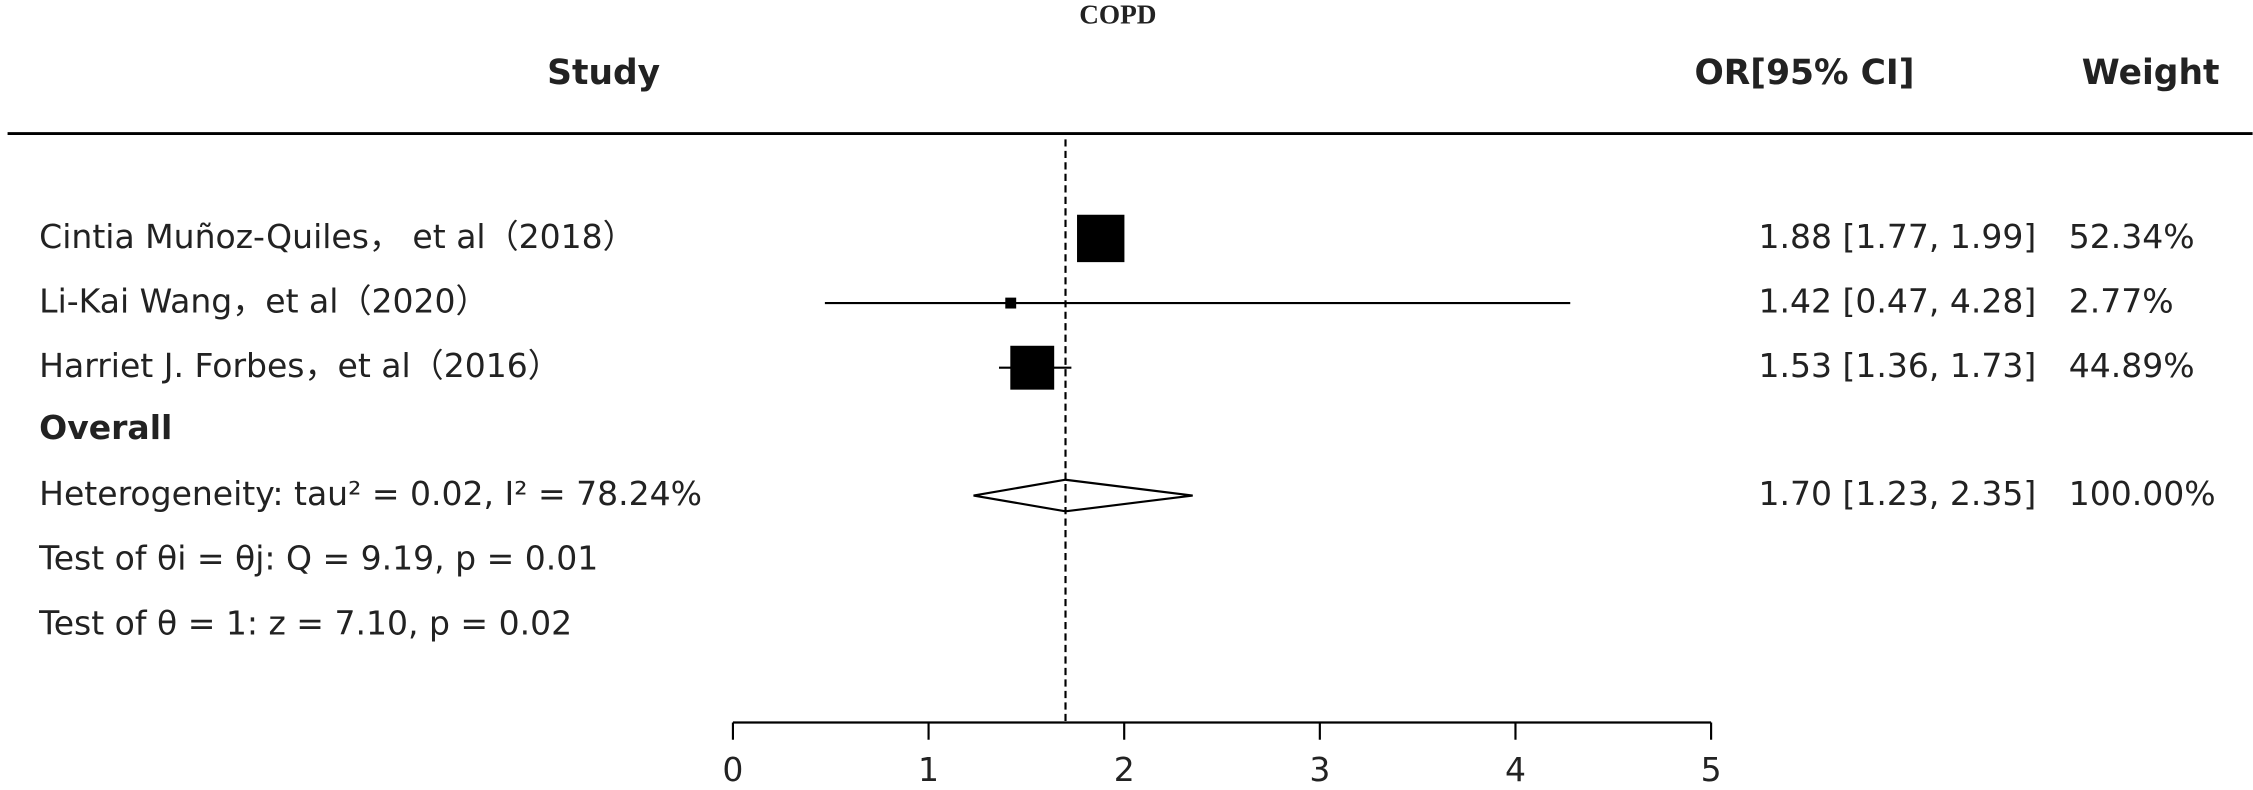 Image resolution: width=2253 pixels, height=790 pixels. I want to click on x-tick-label: 1, so click(928, 769).